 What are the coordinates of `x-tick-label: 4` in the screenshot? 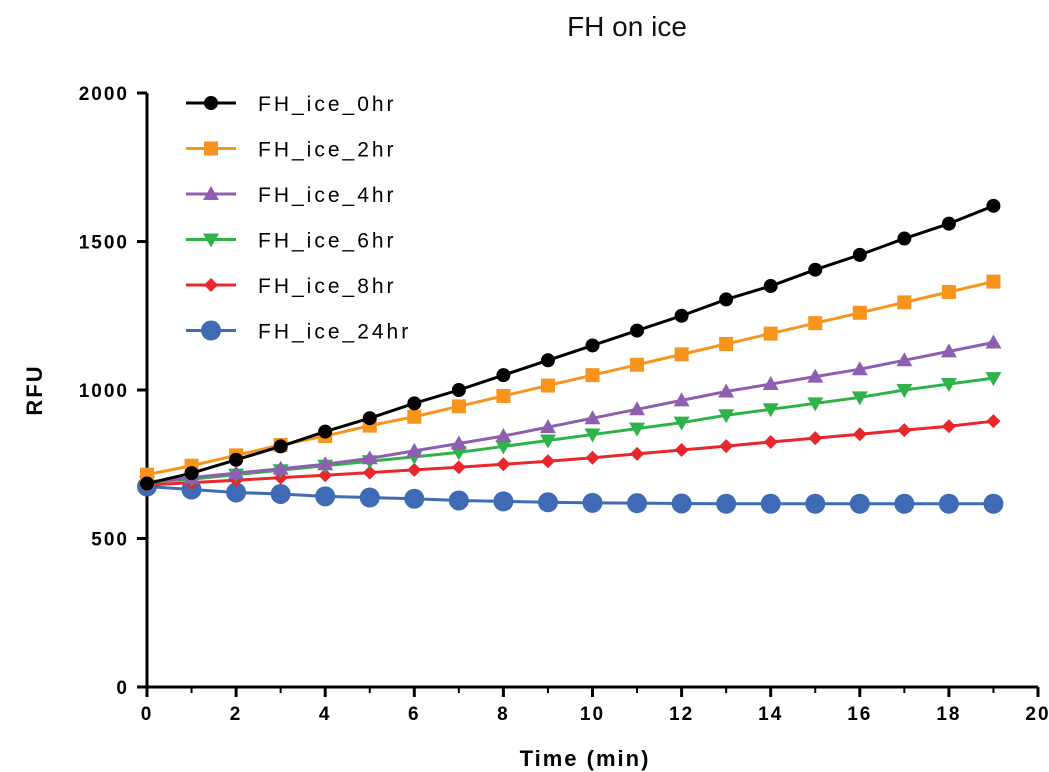 It's located at (325, 714).